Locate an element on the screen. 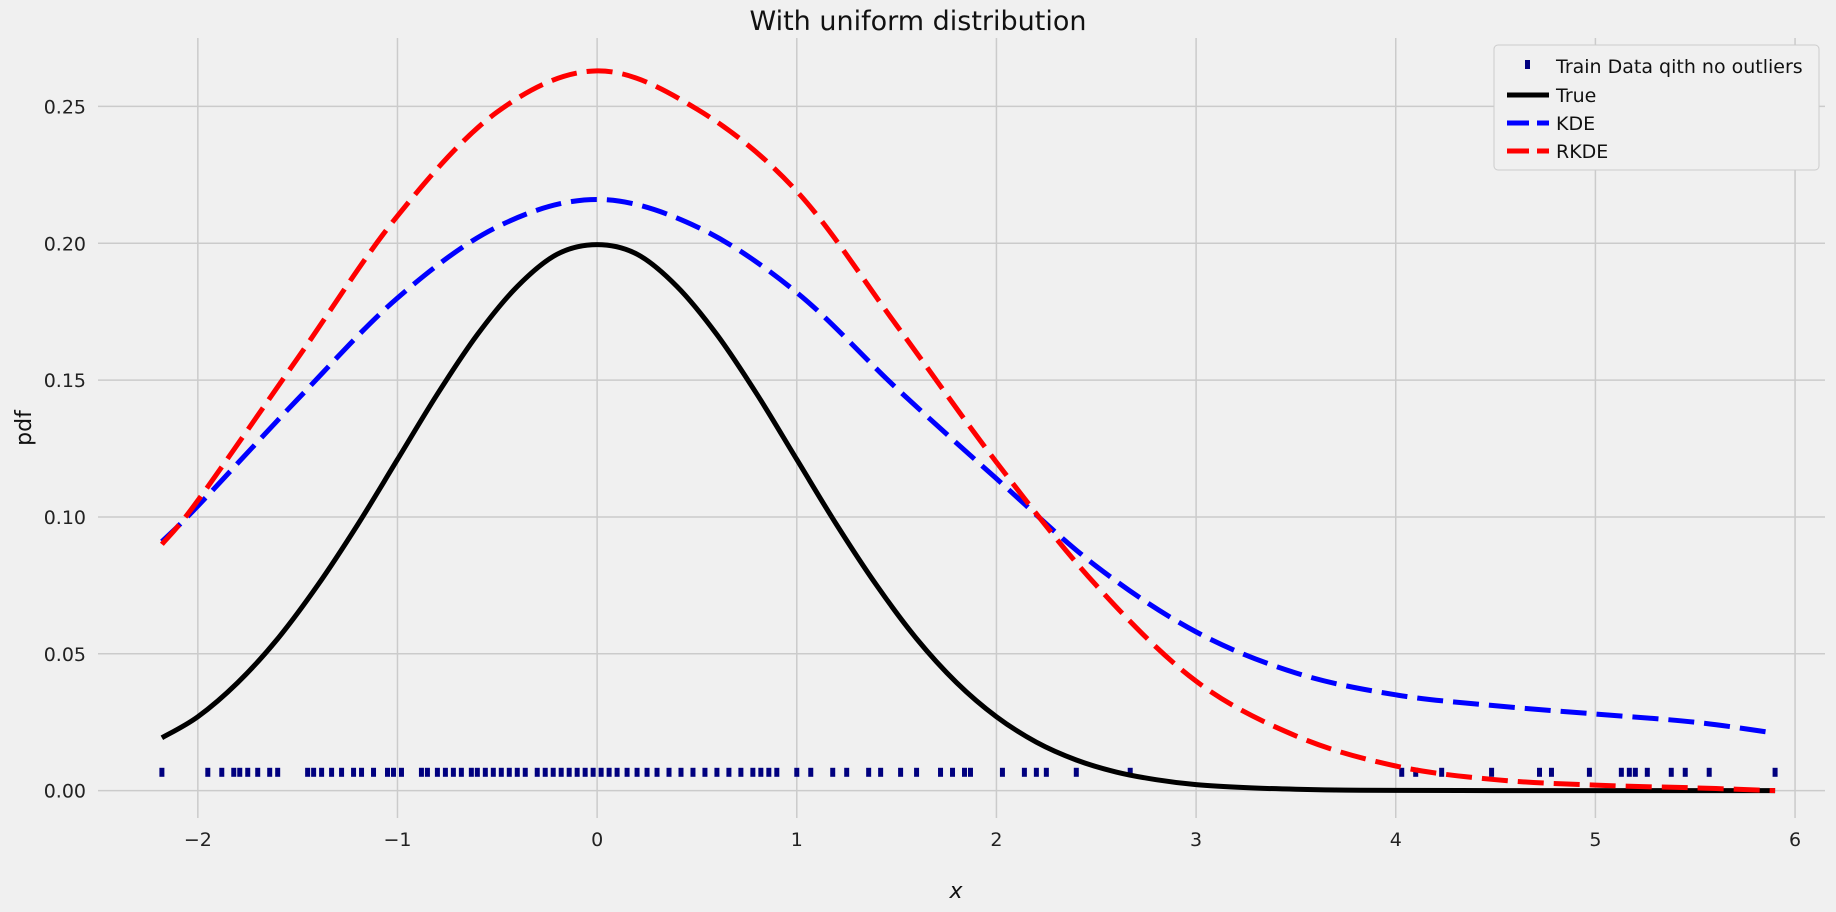 This screenshot has height=912, width=1836. legend-label-train: Train Data qith no outliers is located at coordinates (1679, 67).